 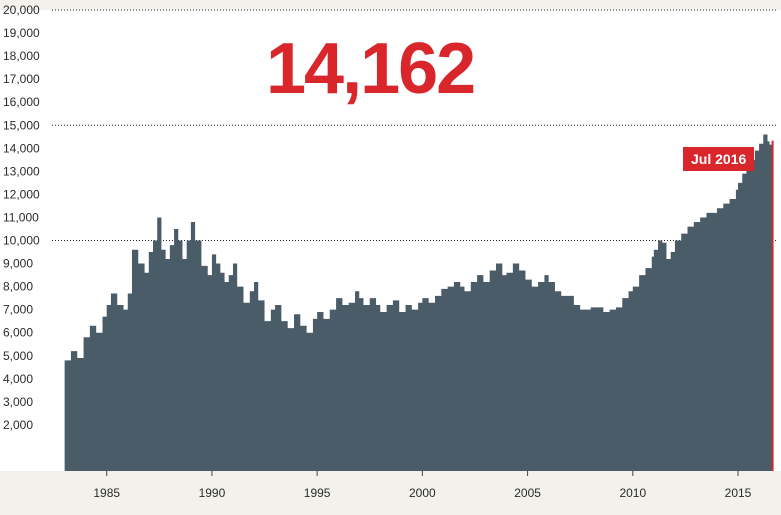 I want to click on headline-value: 14,162, so click(x=371, y=69).